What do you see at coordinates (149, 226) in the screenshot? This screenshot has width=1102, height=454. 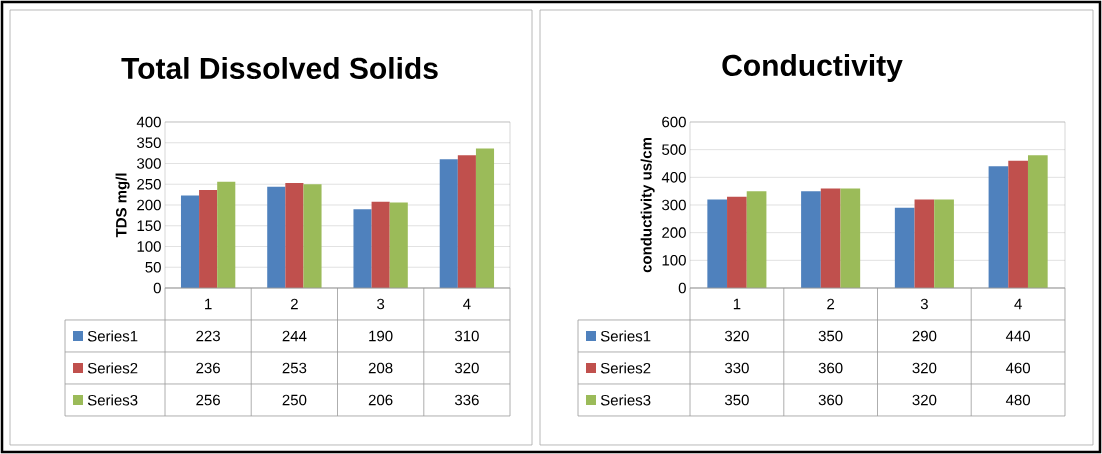 I see `y-tick-label: 150` at bounding box center [149, 226].